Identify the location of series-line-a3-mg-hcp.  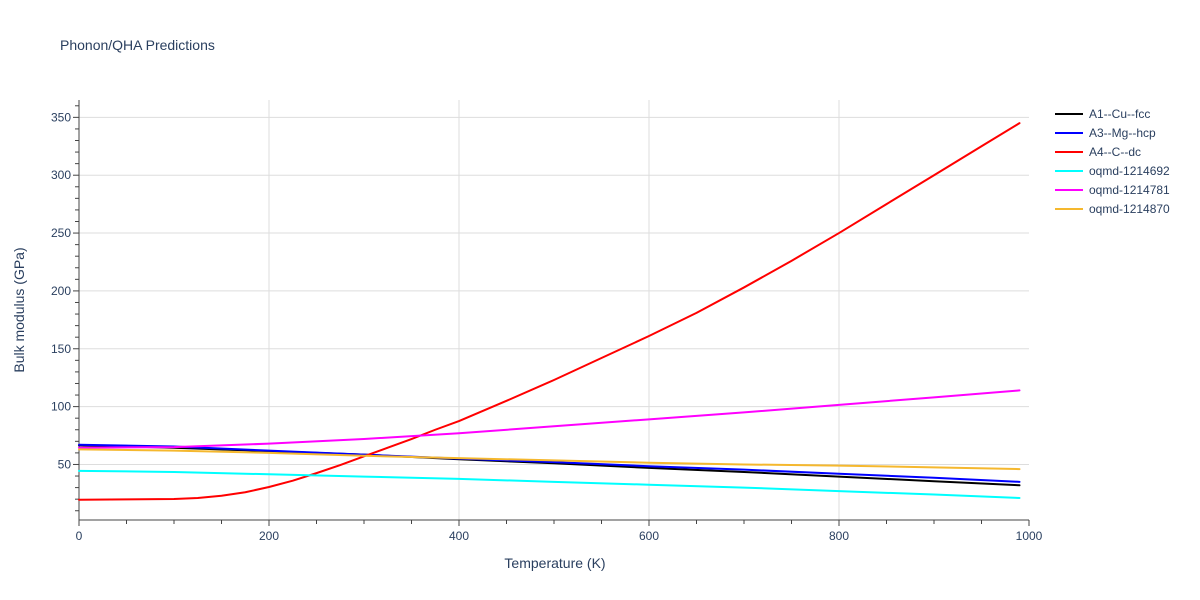
(549, 463).